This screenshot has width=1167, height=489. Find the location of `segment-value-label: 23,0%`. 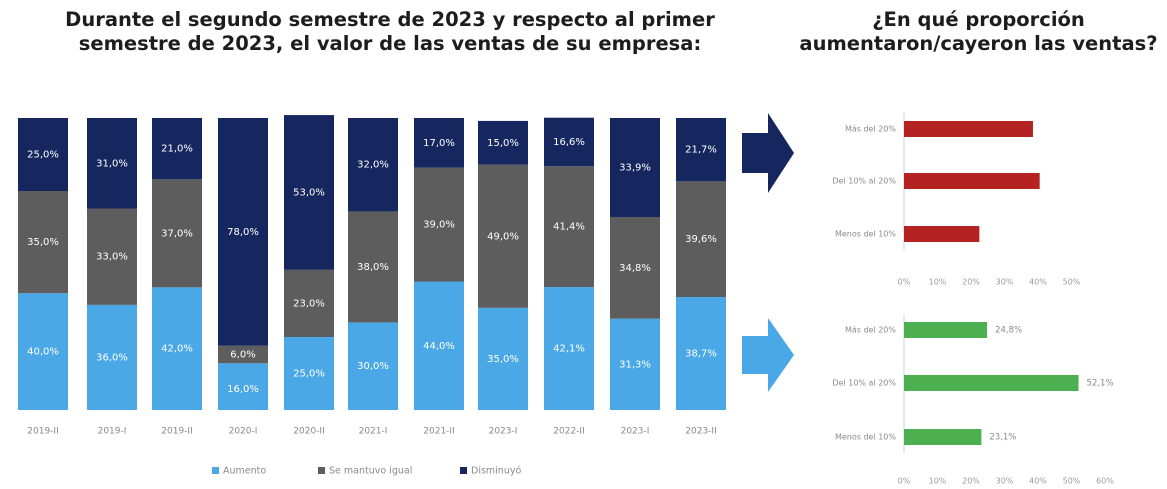

segment-value-label: 23,0% is located at coordinates (309, 303).